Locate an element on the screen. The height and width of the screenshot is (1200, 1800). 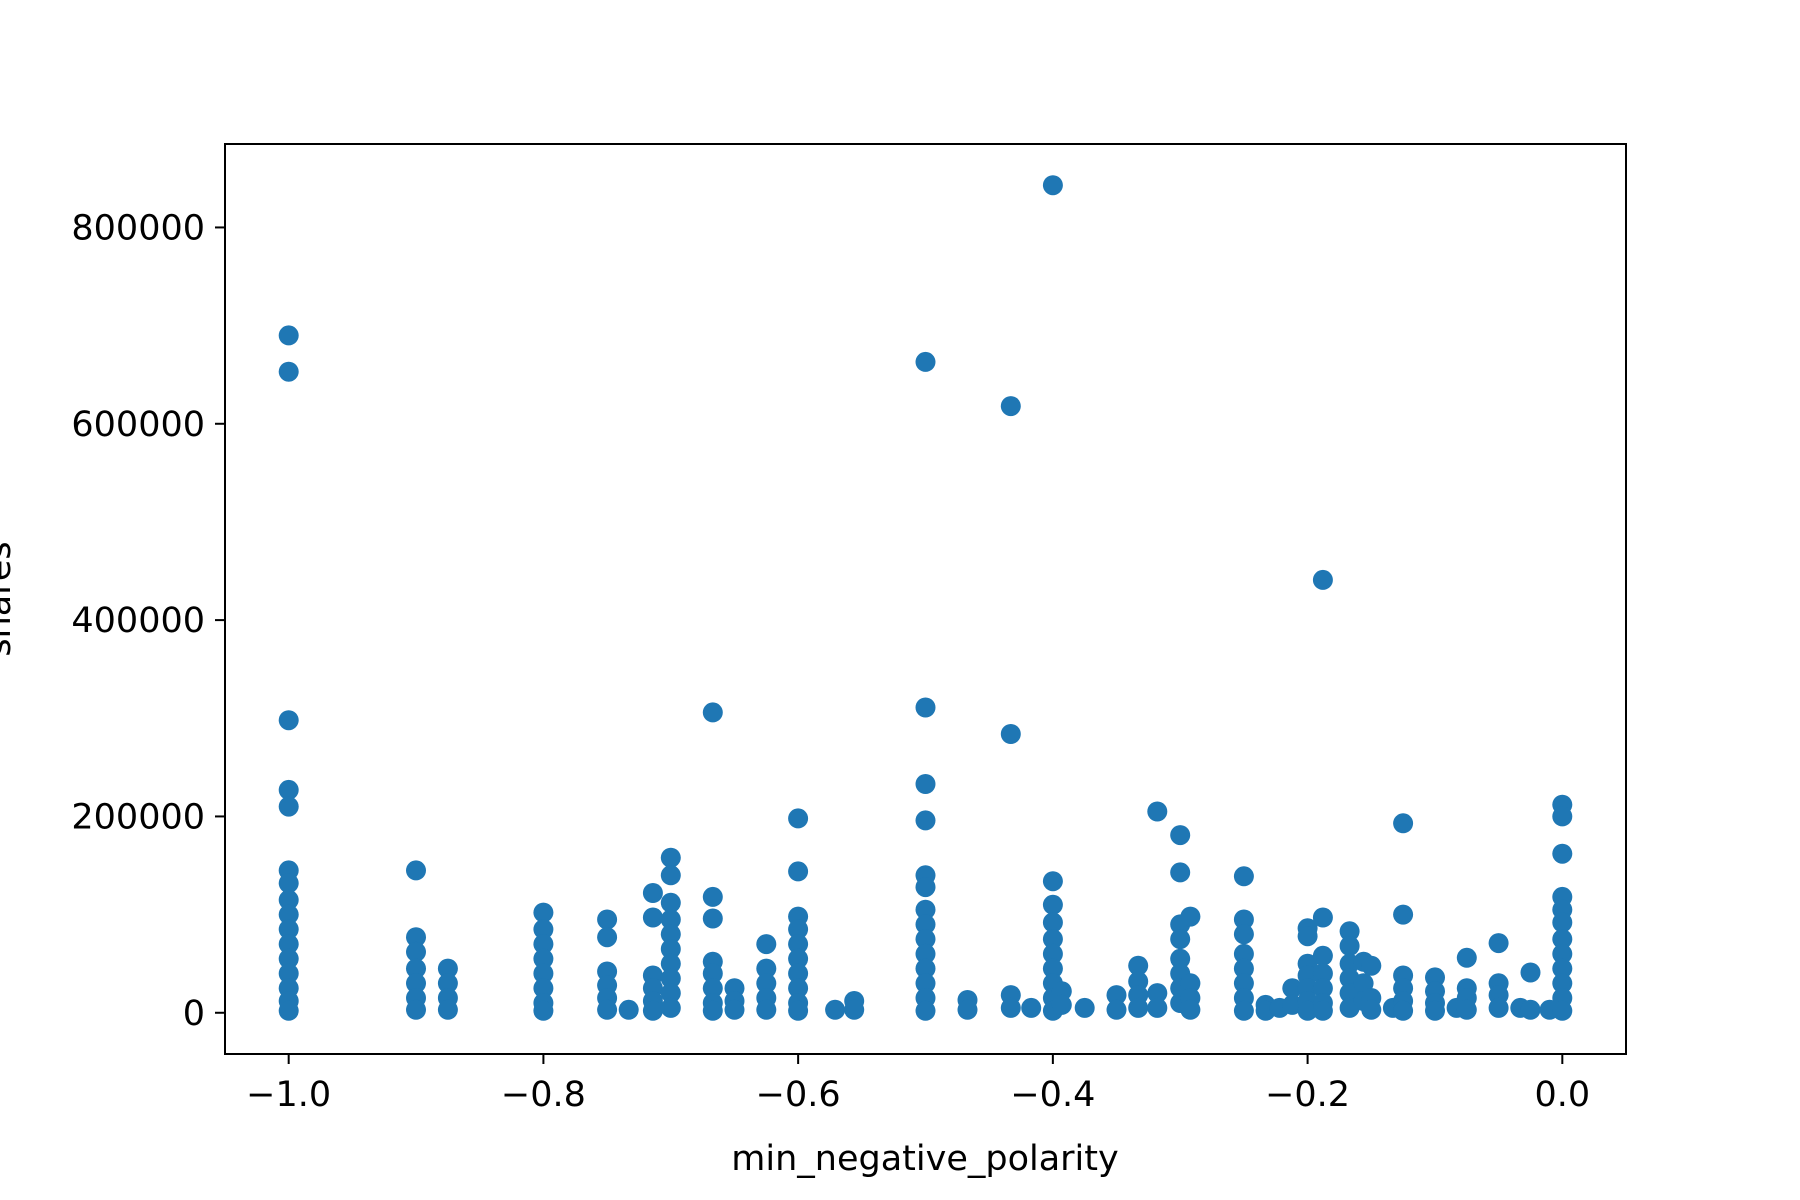
x-tick-label: 0.0 is located at coordinates (1562, 1095).